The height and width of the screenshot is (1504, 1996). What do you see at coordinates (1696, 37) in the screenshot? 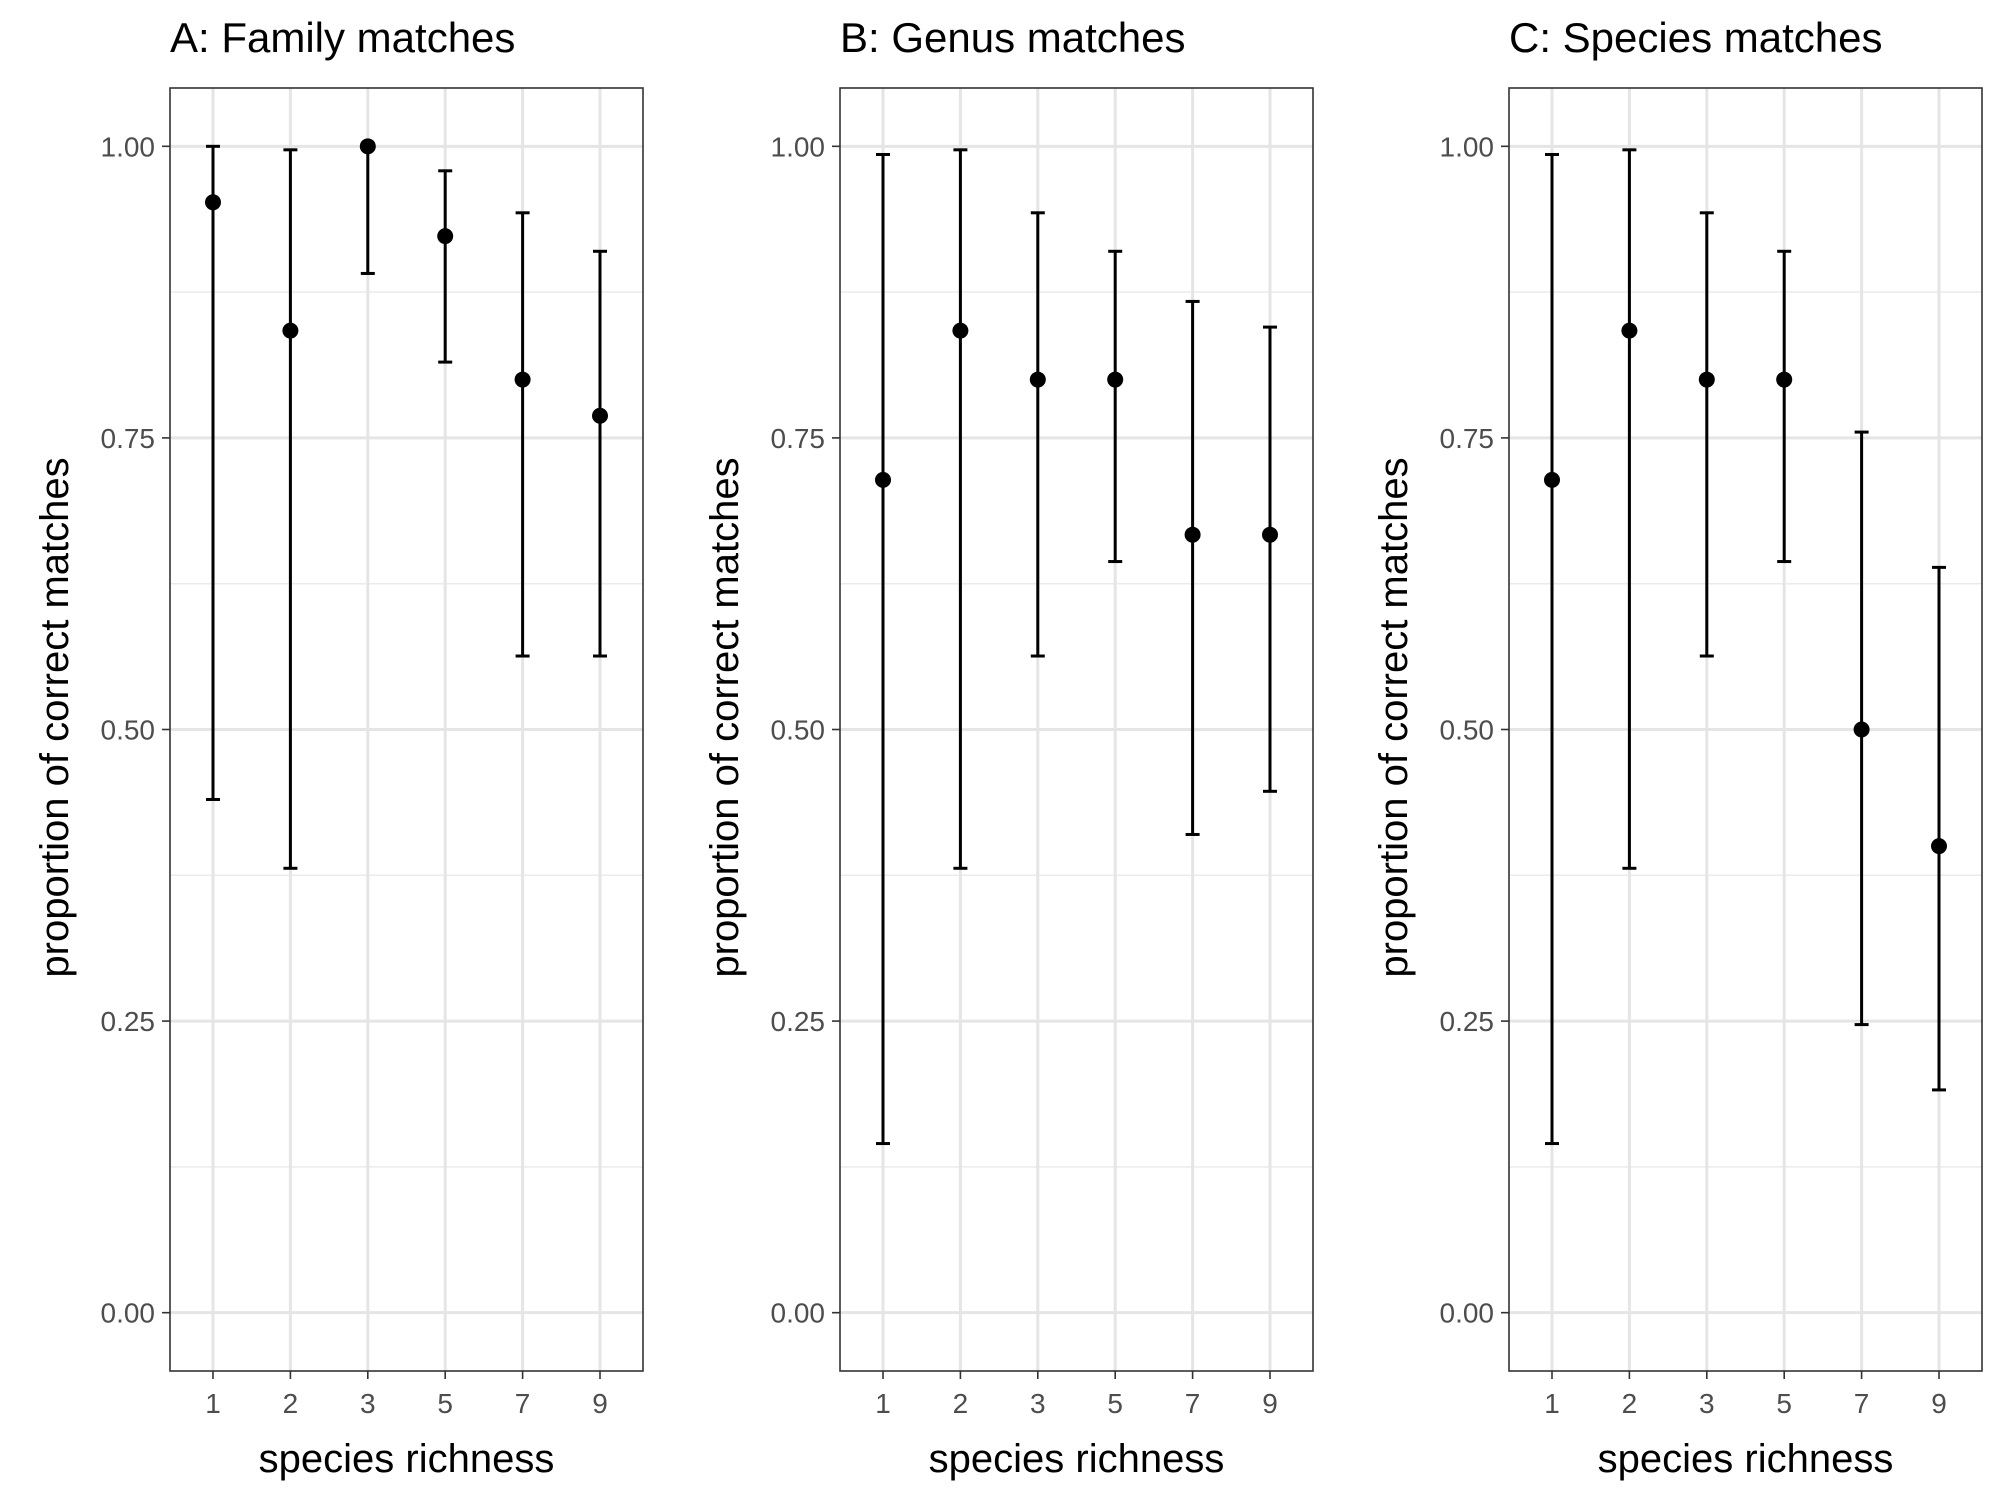
I see `panel-title: C: Species matches` at bounding box center [1696, 37].